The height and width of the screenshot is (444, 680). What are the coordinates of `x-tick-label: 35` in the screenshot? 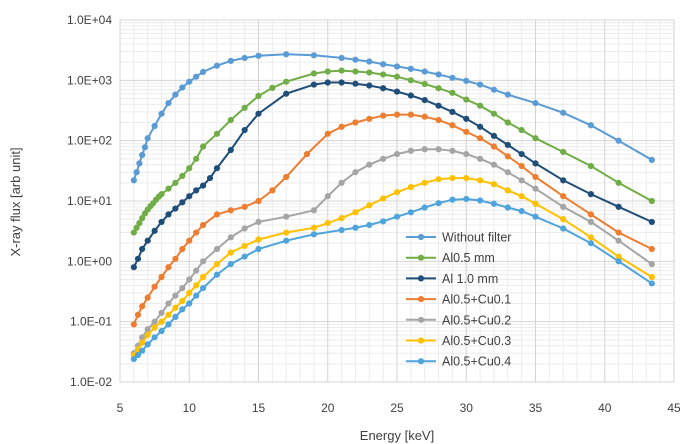 It's located at (536, 408).